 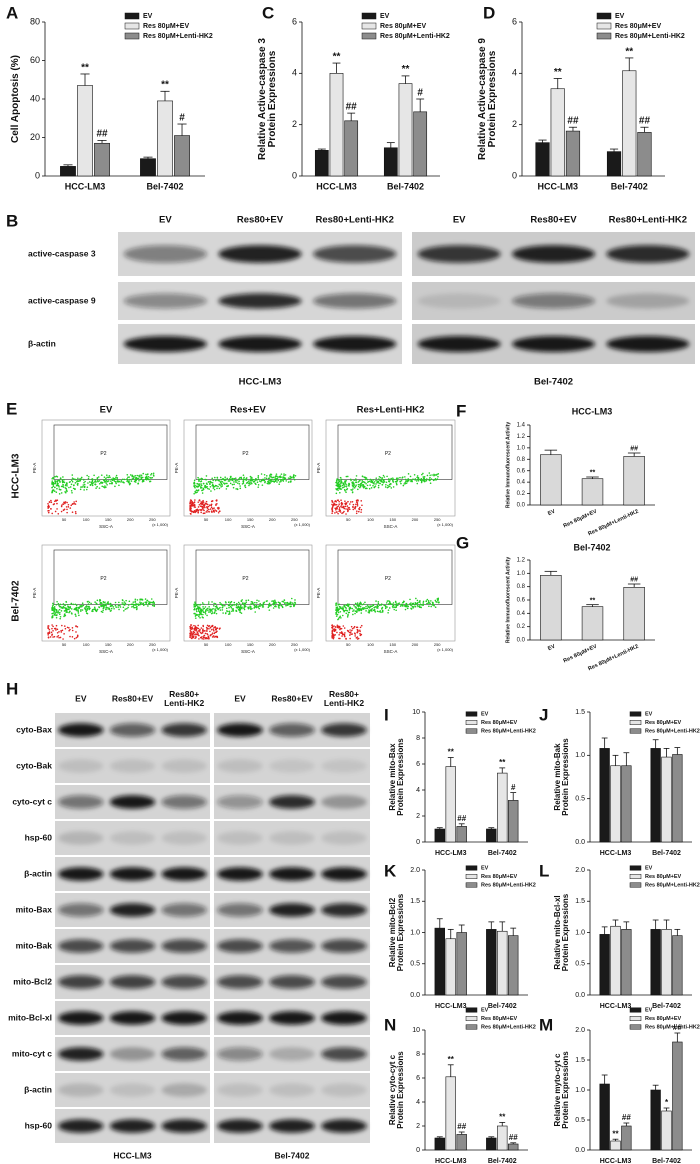 I want to click on x-tick-label: 150, so click(x=108, y=519).